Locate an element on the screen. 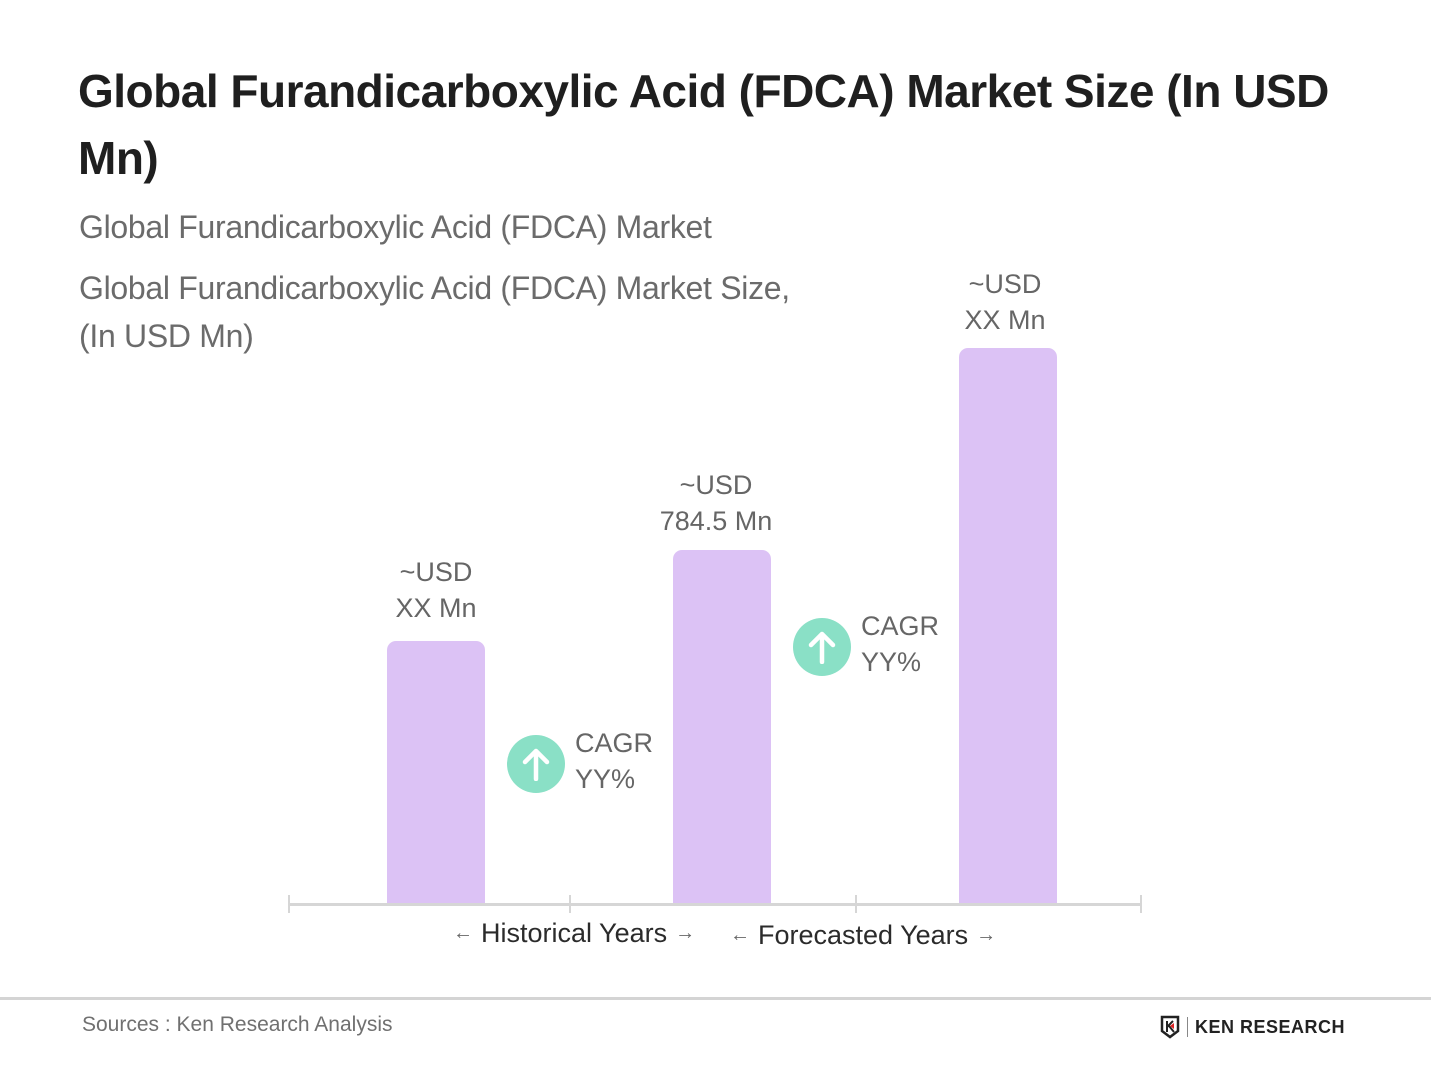 This screenshot has height=1073, width=1431. bar-2-value-label: ~USD 784.5 Mn is located at coordinates (716, 503).